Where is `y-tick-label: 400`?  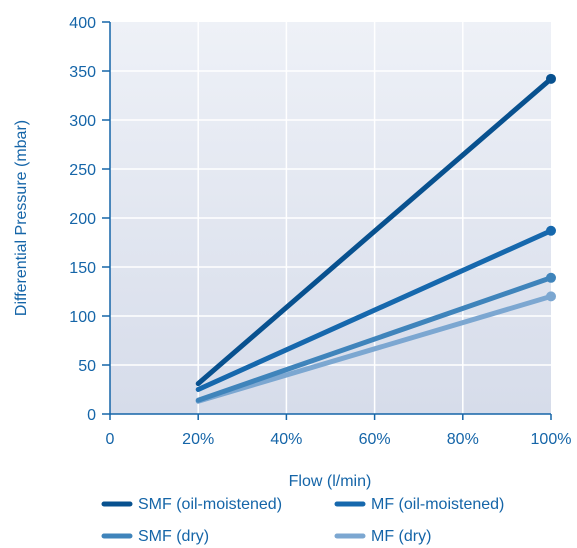
y-tick-label: 400 is located at coordinates (82, 23).